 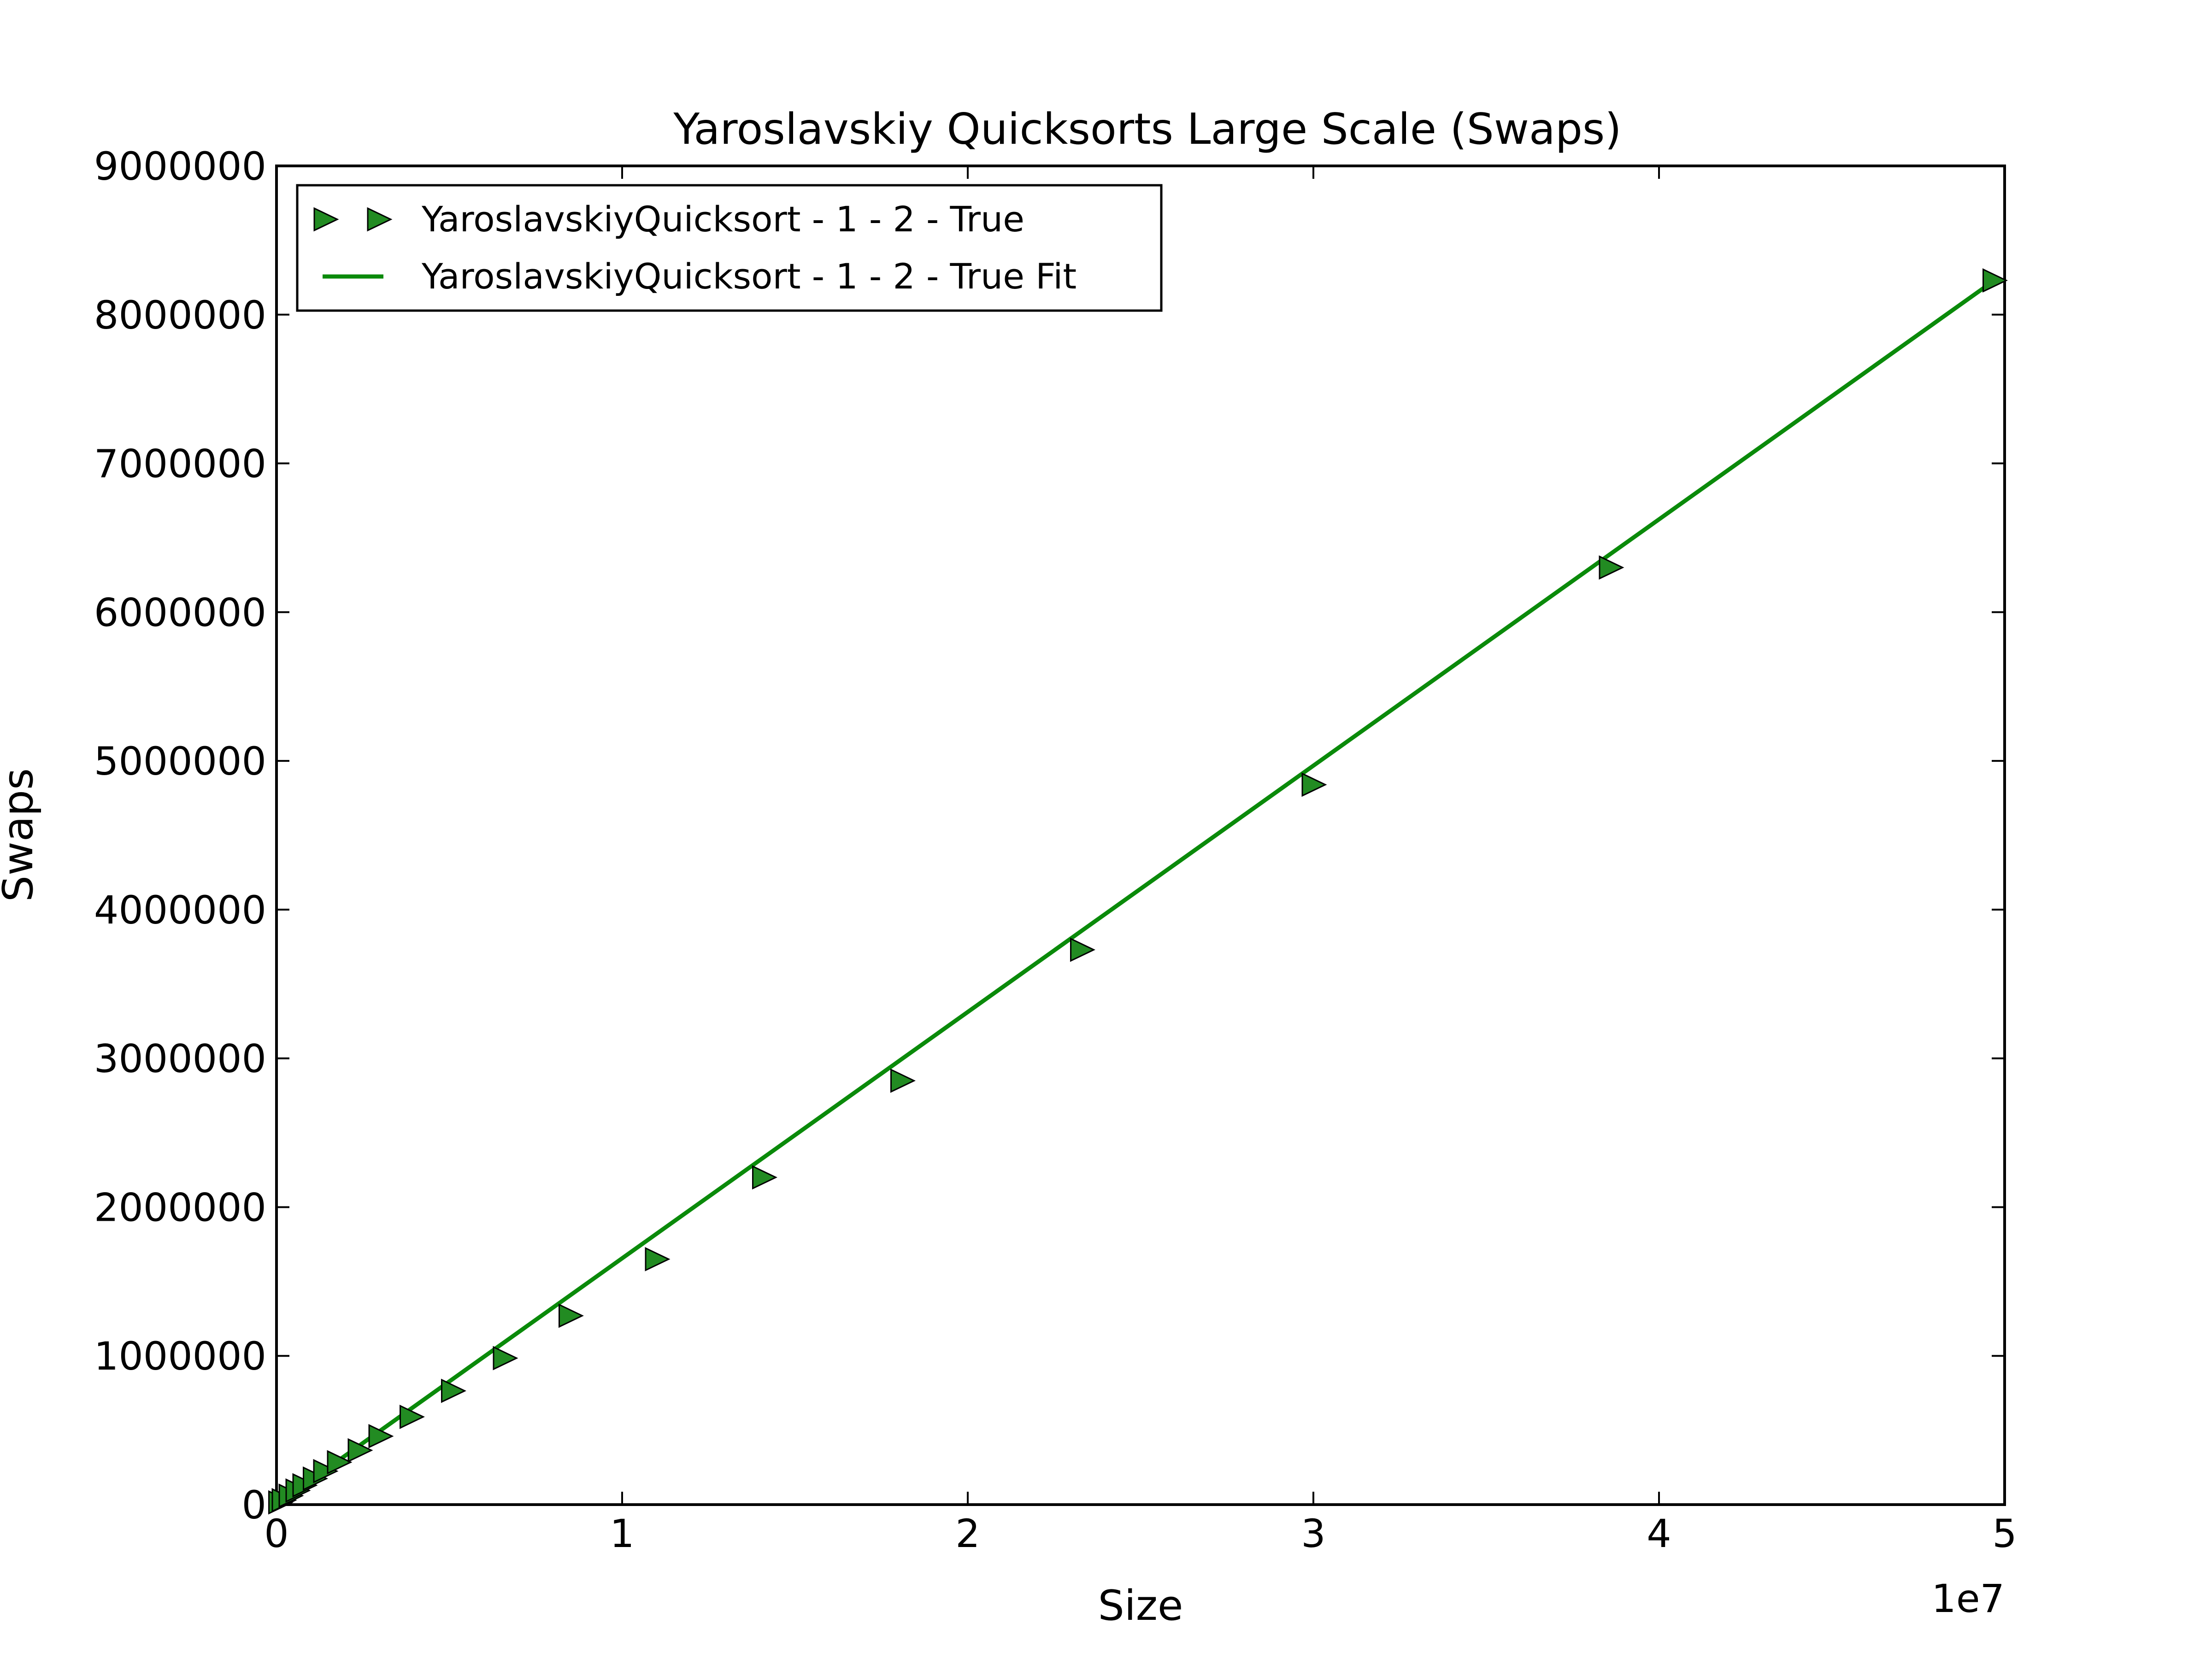 What do you see at coordinates (1659, 1533) in the screenshot?
I see `x-tick-label: 4` at bounding box center [1659, 1533].